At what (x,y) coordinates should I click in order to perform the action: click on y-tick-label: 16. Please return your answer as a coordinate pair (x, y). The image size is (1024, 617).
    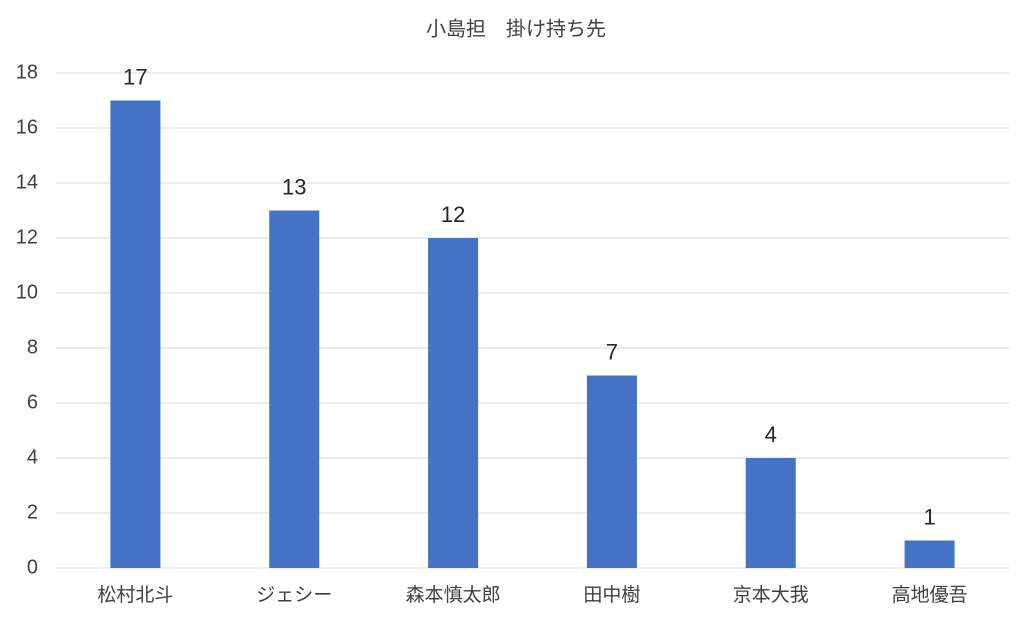
    Looking at the image, I should click on (27, 127).